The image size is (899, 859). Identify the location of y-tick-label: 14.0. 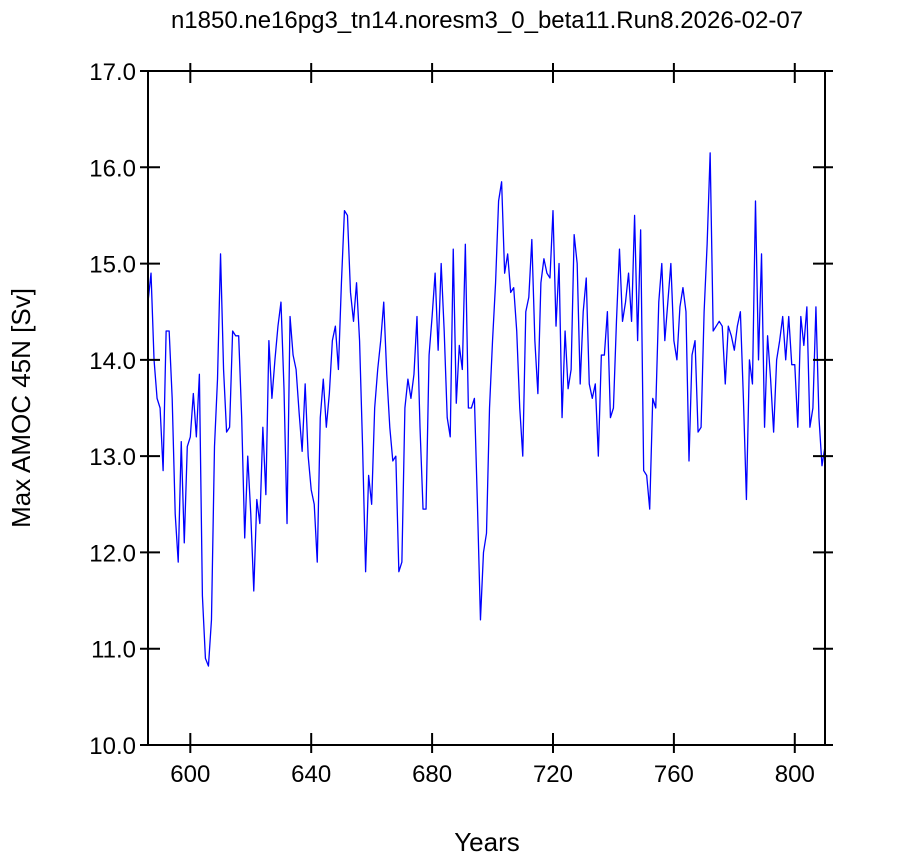
(112, 361).